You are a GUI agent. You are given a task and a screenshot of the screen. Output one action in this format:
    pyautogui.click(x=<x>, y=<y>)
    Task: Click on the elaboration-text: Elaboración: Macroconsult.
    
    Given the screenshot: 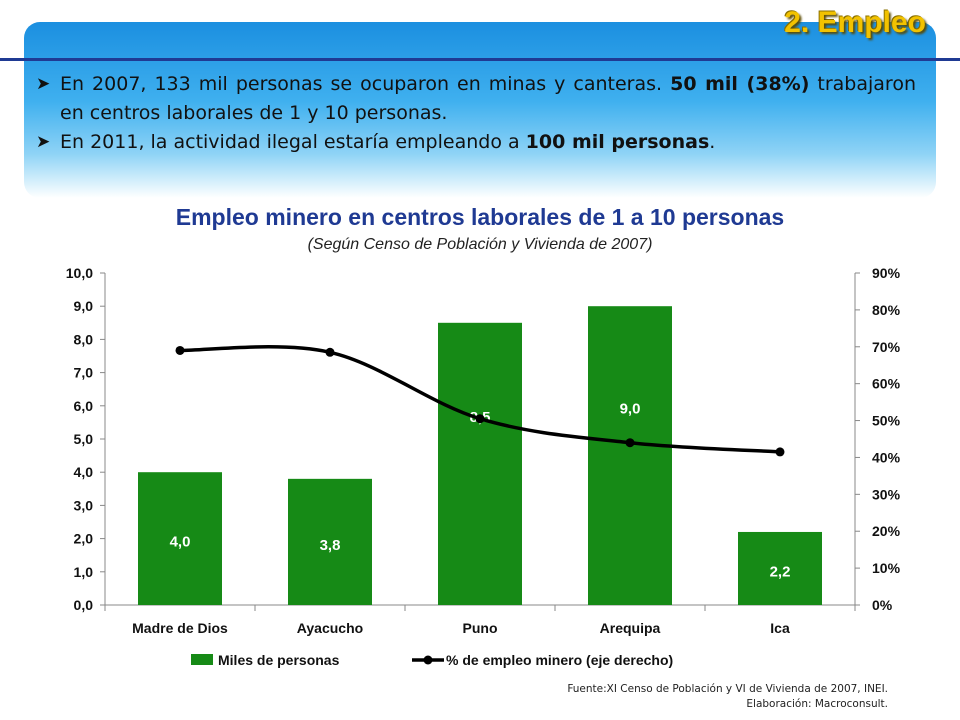 What is the action you would take?
    pyautogui.click(x=817, y=704)
    